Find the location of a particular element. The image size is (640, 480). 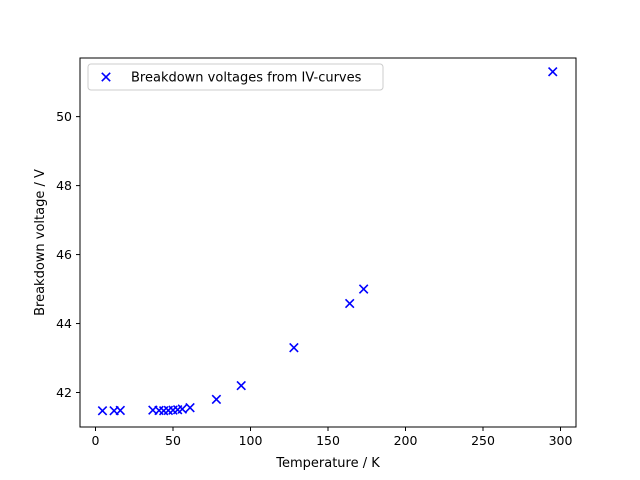

legend: Breakdown voltages from IV-curves is located at coordinates (235, 77).